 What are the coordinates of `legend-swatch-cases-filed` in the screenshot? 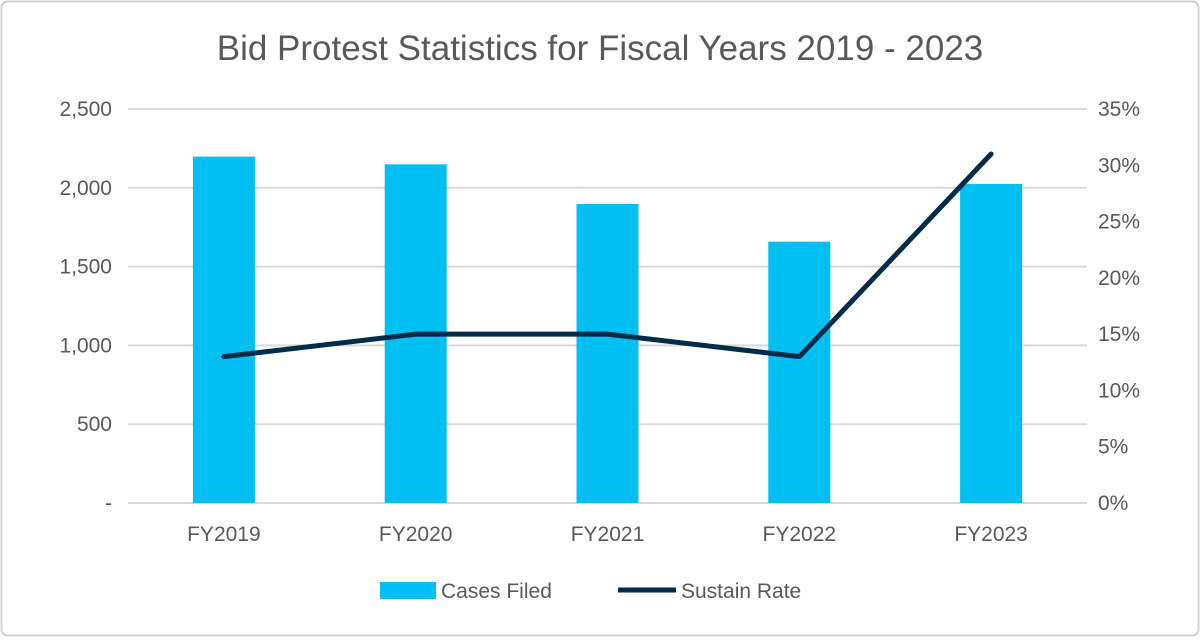 It's located at (408, 590).